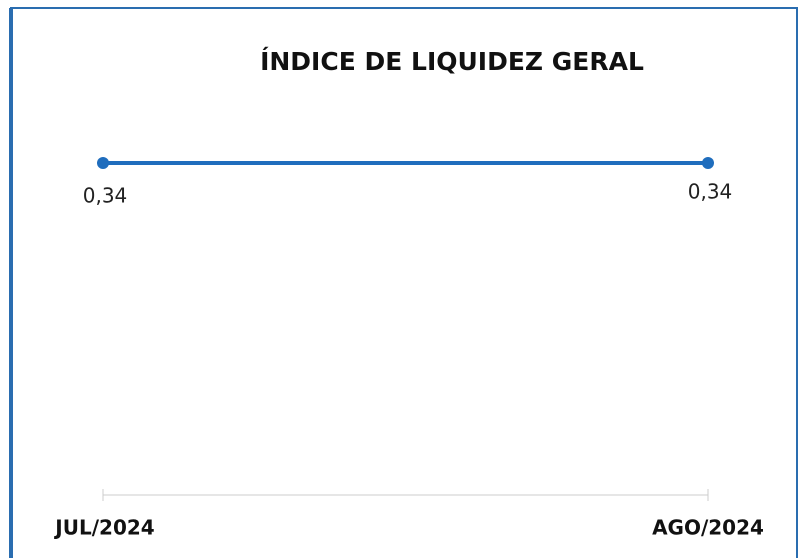 The width and height of the screenshot is (801, 558). What do you see at coordinates (708, 528) in the screenshot?
I see `x-tick-label: AGO/2024` at bounding box center [708, 528].